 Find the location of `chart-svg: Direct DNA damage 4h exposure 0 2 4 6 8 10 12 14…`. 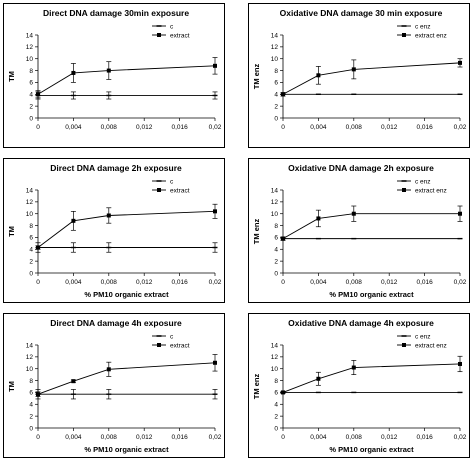

chart-svg: Direct DNA damage 4h exposure 0 2 4 6 8 10 12 14… is located at coordinates (114, 386).